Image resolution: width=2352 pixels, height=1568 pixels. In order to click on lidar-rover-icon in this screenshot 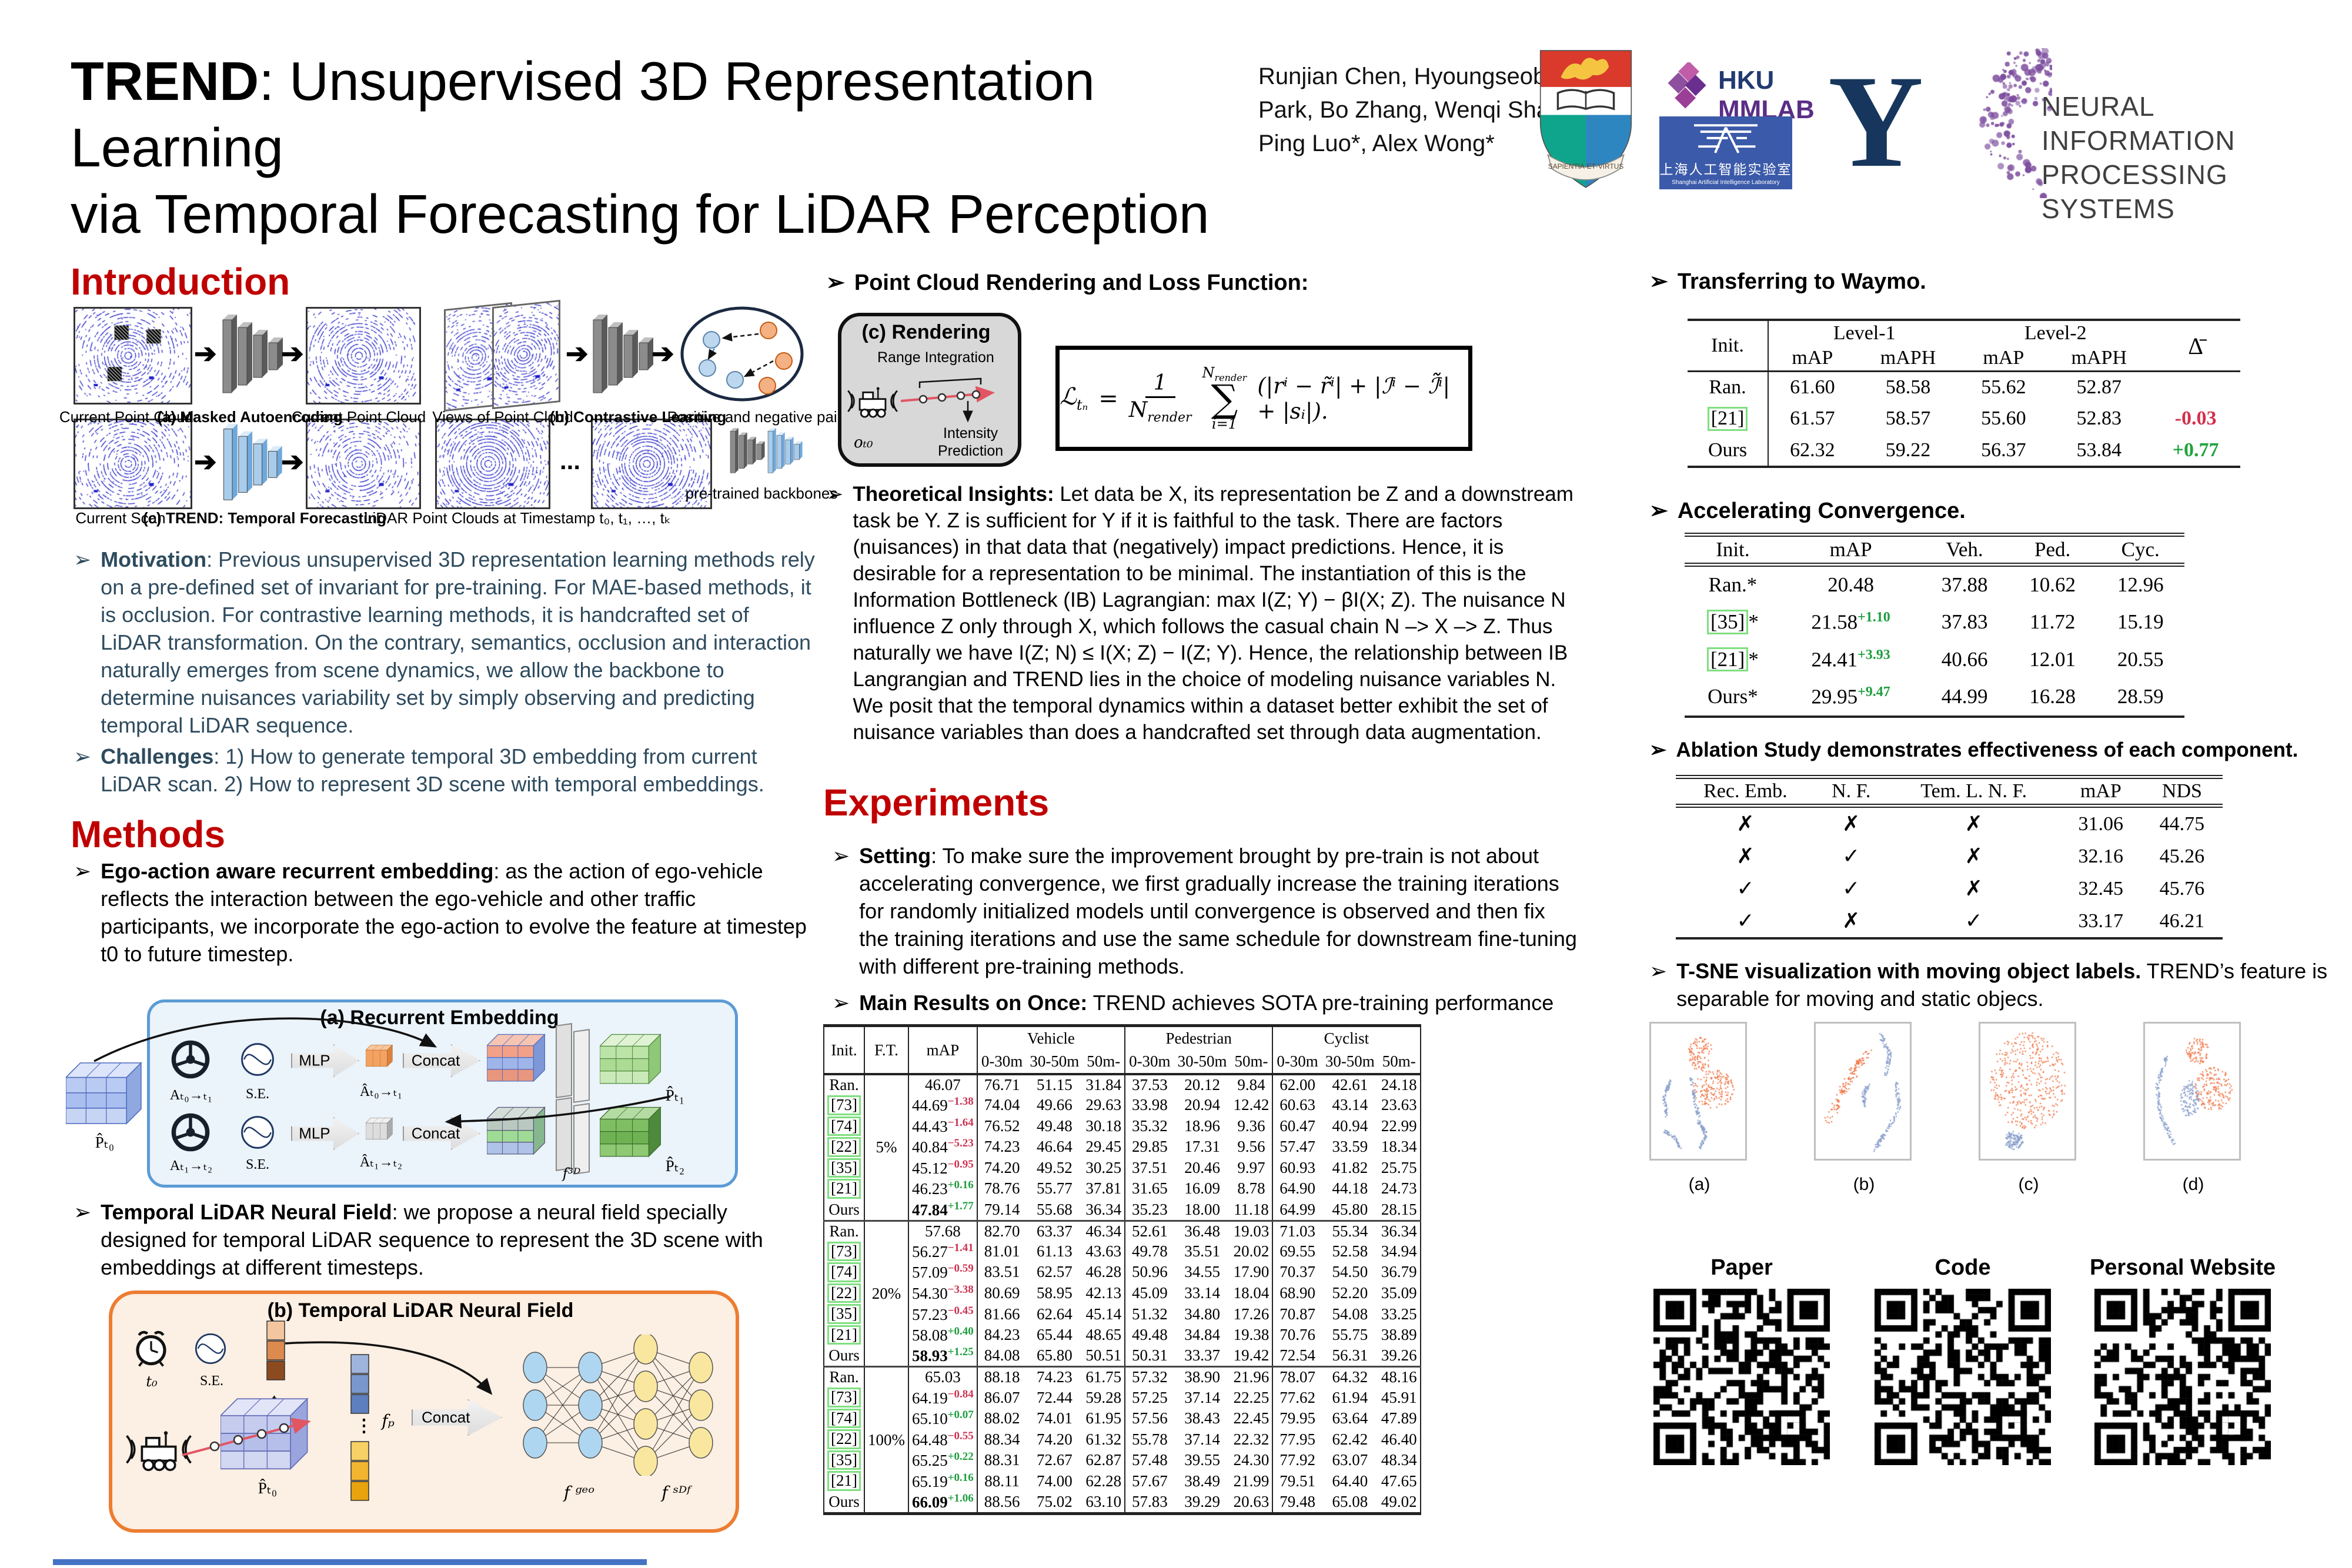, I will do `click(873, 402)`.